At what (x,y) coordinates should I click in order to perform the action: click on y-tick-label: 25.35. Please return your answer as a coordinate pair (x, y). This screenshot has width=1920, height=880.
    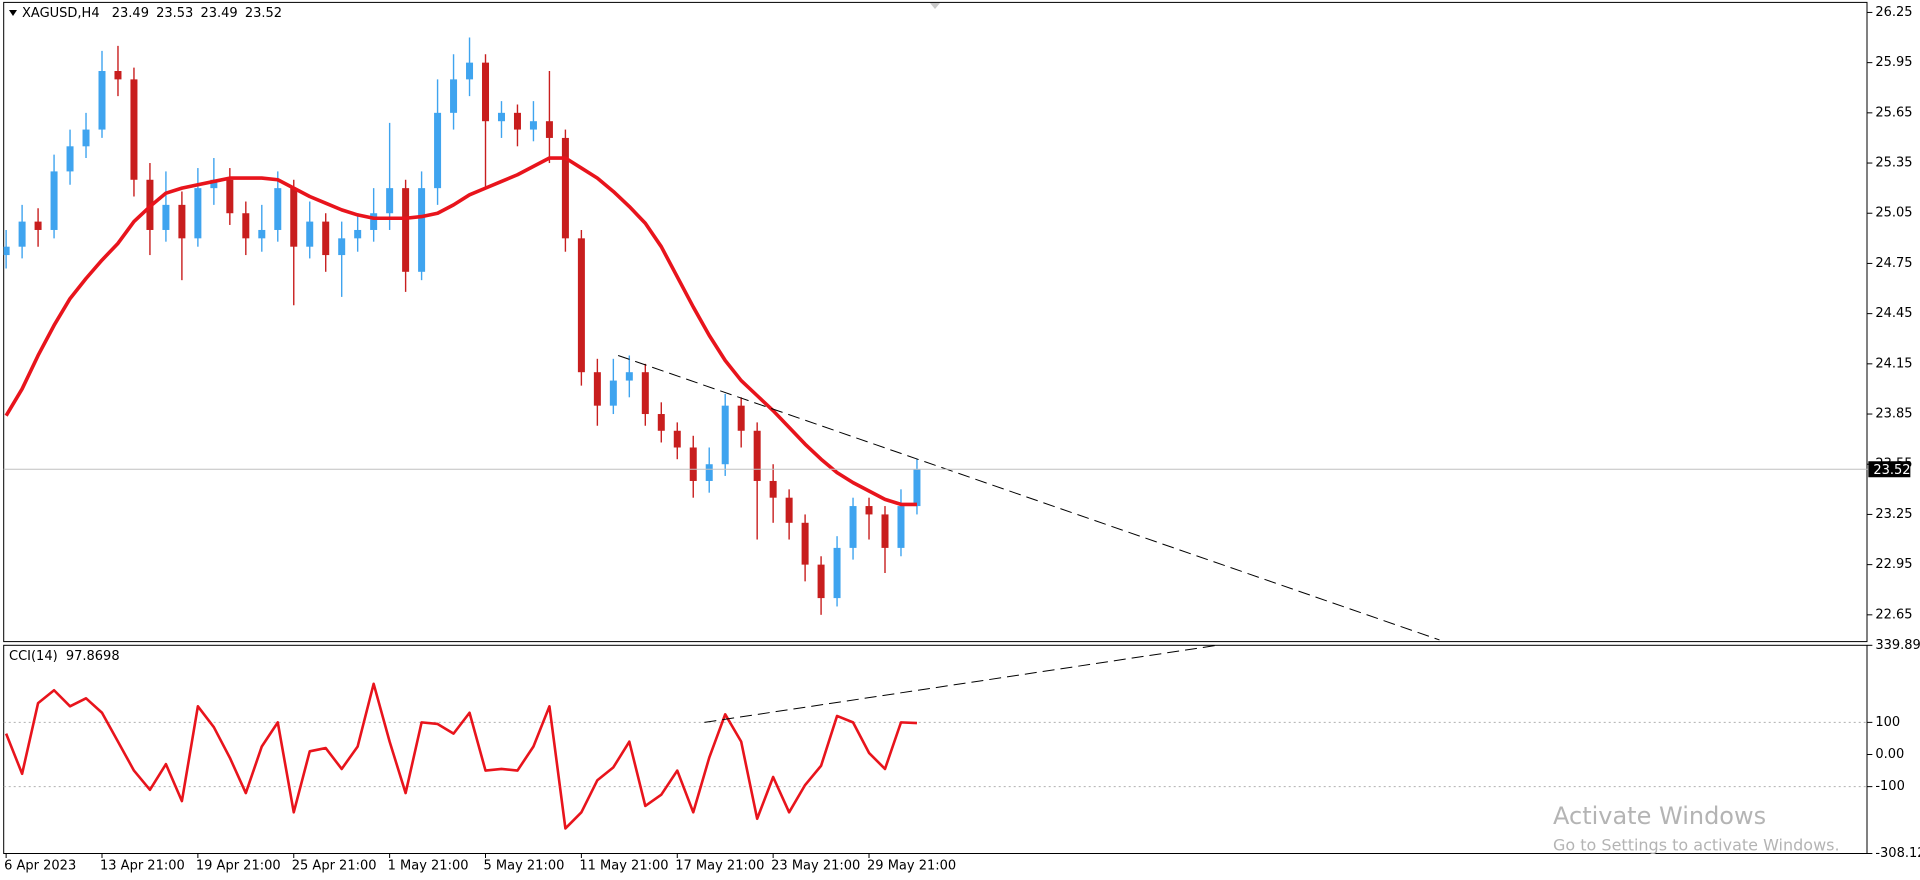
    Looking at the image, I should click on (1893, 163).